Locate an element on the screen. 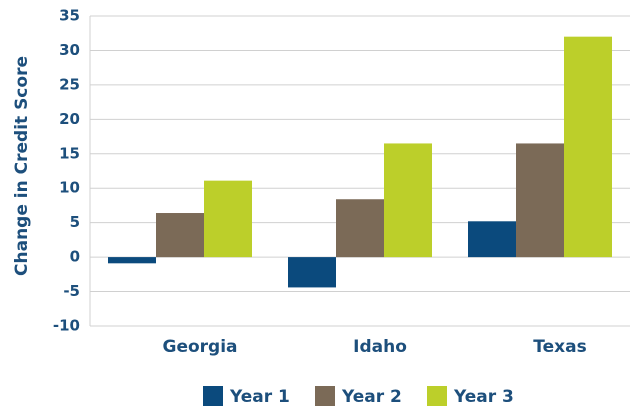 This screenshot has width=631, height=411. legend-label: Year 1 is located at coordinates (259, 397).